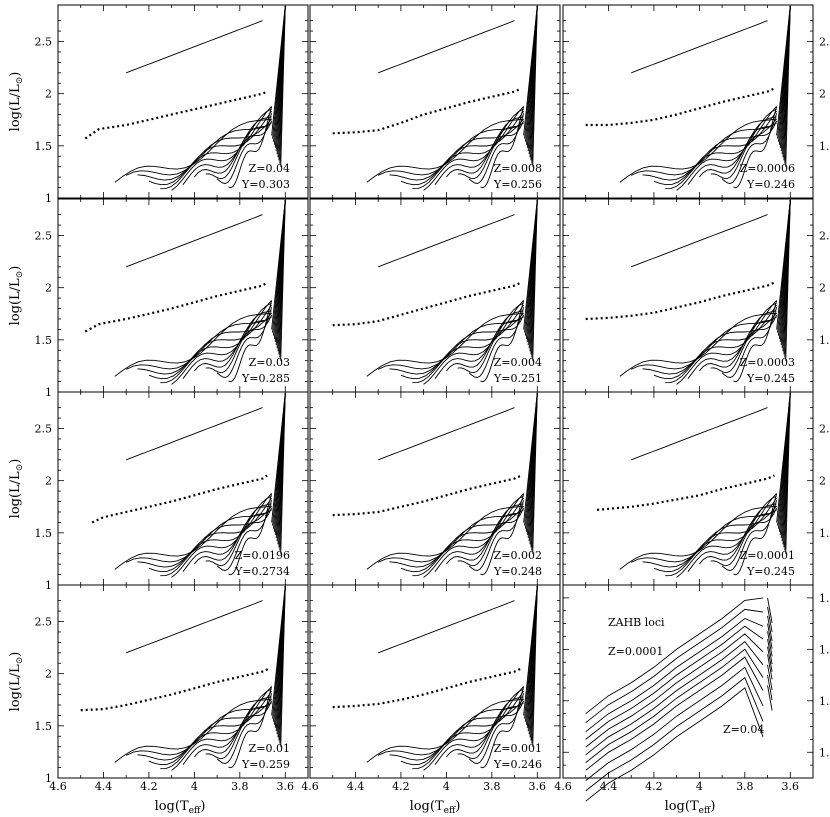 This screenshot has height=817, width=830. What do you see at coordinates (183, 295) in the screenshot?
I see `isochrone-panel: Z=0.03 Y=0.285` at bounding box center [183, 295].